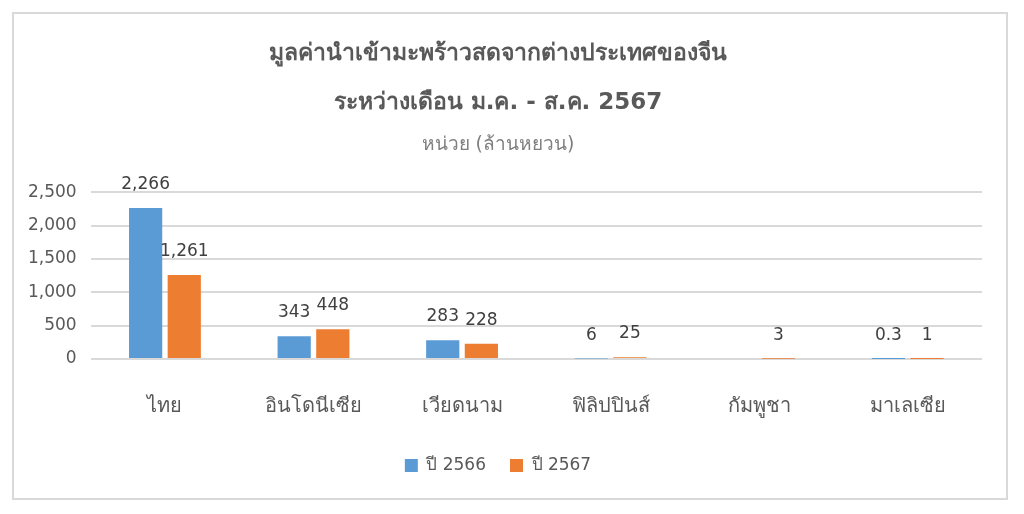 This screenshot has width=1024, height=514. I want to click on data-label: 25, so click(630, 332).